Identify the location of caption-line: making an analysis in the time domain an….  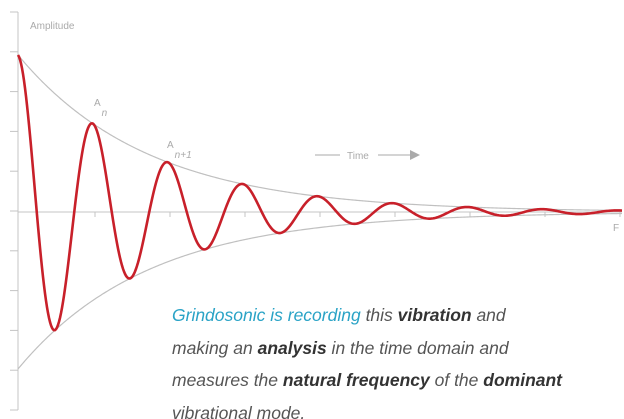
(367, 348).